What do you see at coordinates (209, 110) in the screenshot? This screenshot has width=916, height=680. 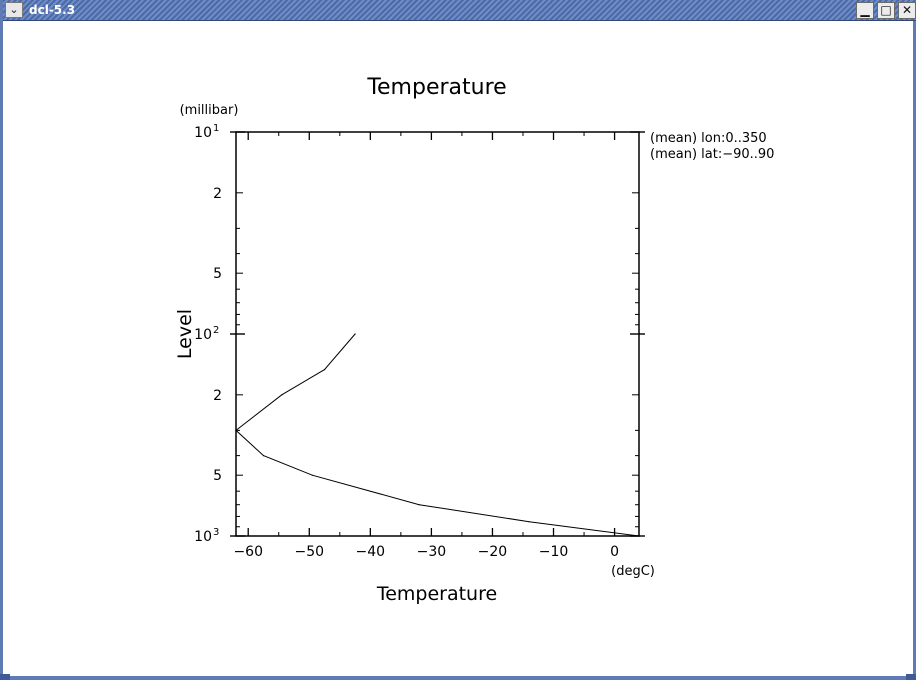 I see `y-unit-label: (millibar)` at bounding box center [209, 110].